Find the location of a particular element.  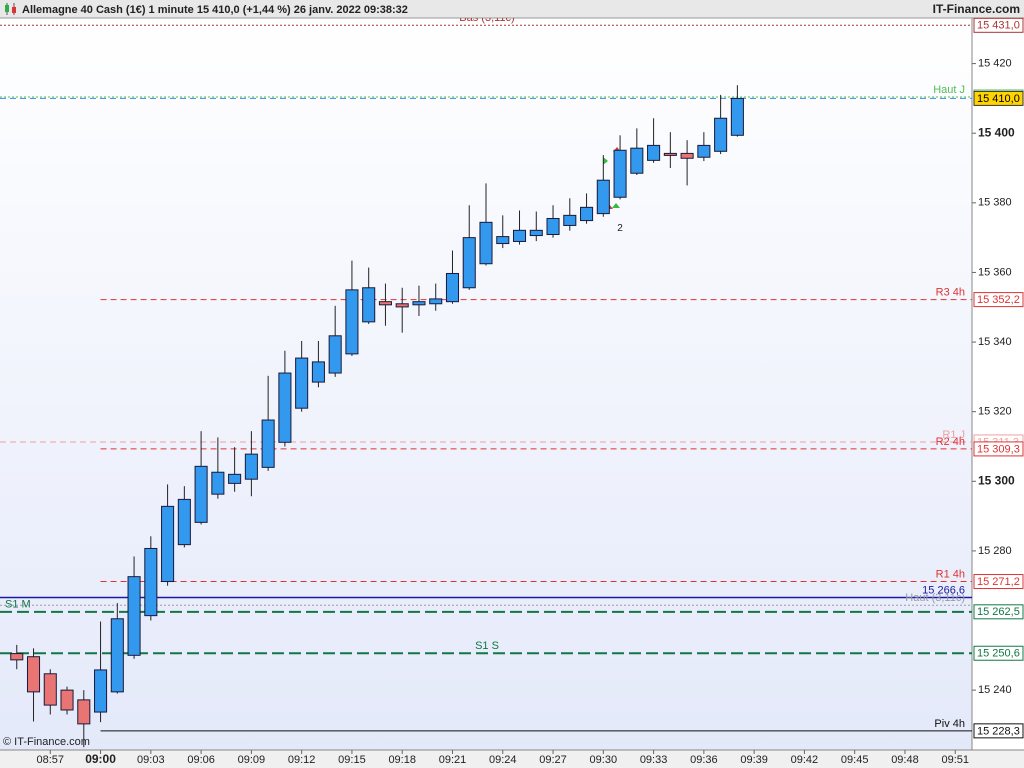

level-value-label: 15 262,5 is located at coordinates (998, 612).